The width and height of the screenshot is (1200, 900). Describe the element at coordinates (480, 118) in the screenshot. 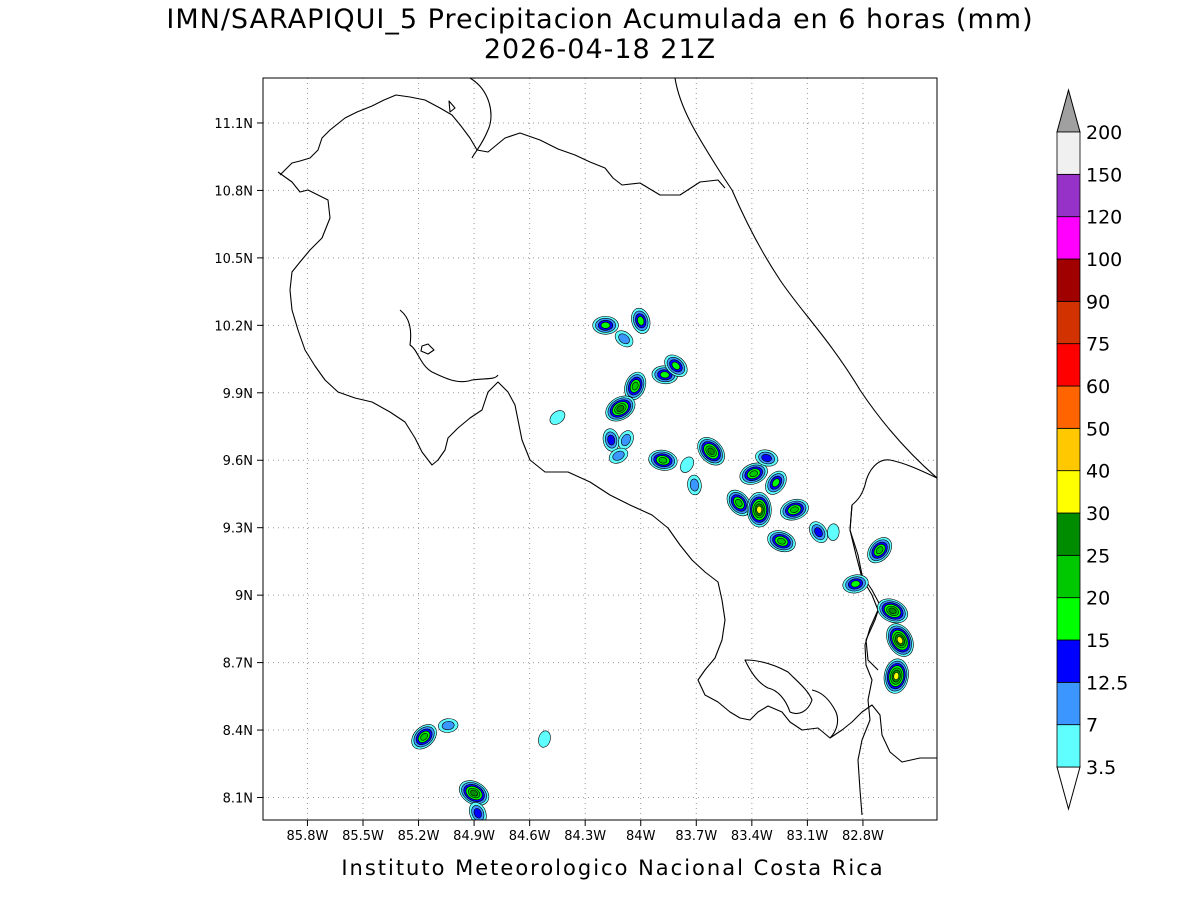

I see `caribbean-coast-north` at that location.